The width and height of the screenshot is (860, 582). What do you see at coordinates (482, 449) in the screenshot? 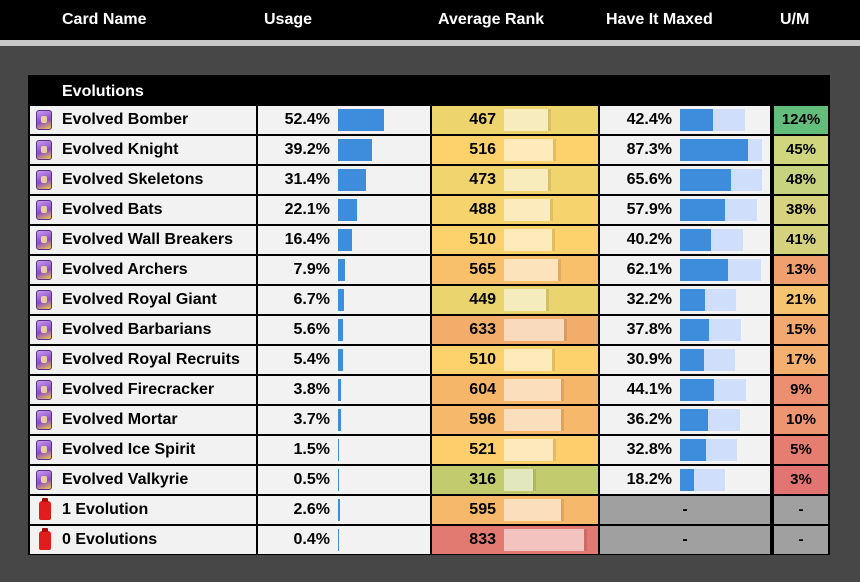
I see `average-rank-value: 521` at bounding box center [482, 449].